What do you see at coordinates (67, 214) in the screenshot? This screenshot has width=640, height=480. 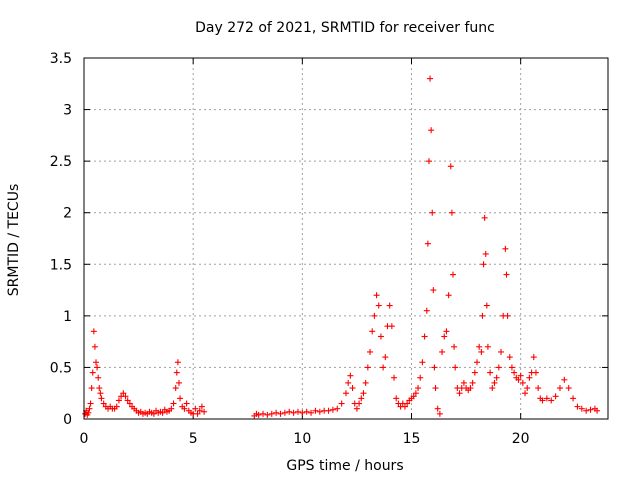 I see `y-tick-label: 2` at bounding box center [67, 214].